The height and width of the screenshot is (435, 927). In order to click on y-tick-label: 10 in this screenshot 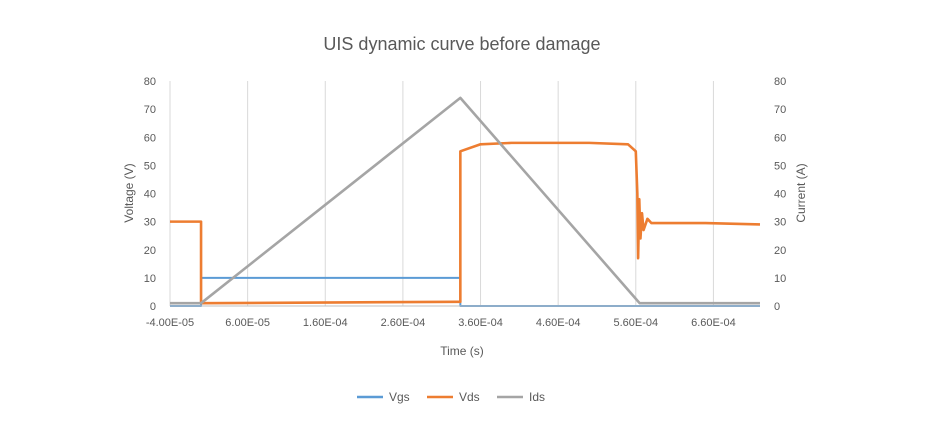, I will do `click(150, 279)`.